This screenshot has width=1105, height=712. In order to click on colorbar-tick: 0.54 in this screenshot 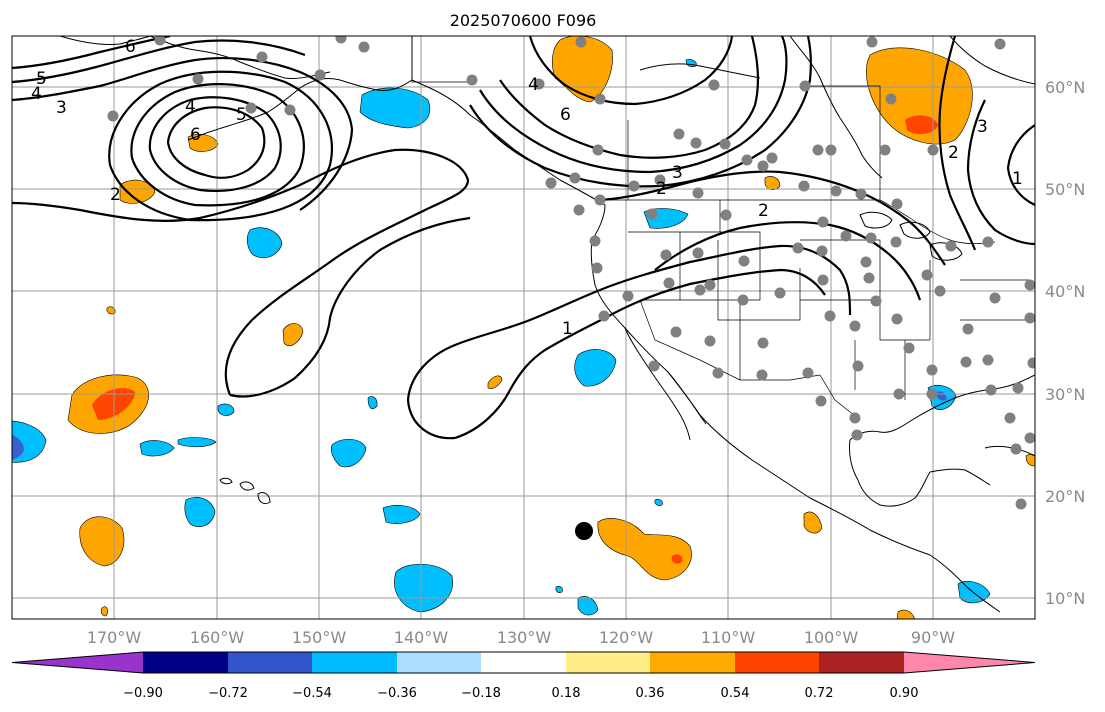, I will do `click(735, 693)`.